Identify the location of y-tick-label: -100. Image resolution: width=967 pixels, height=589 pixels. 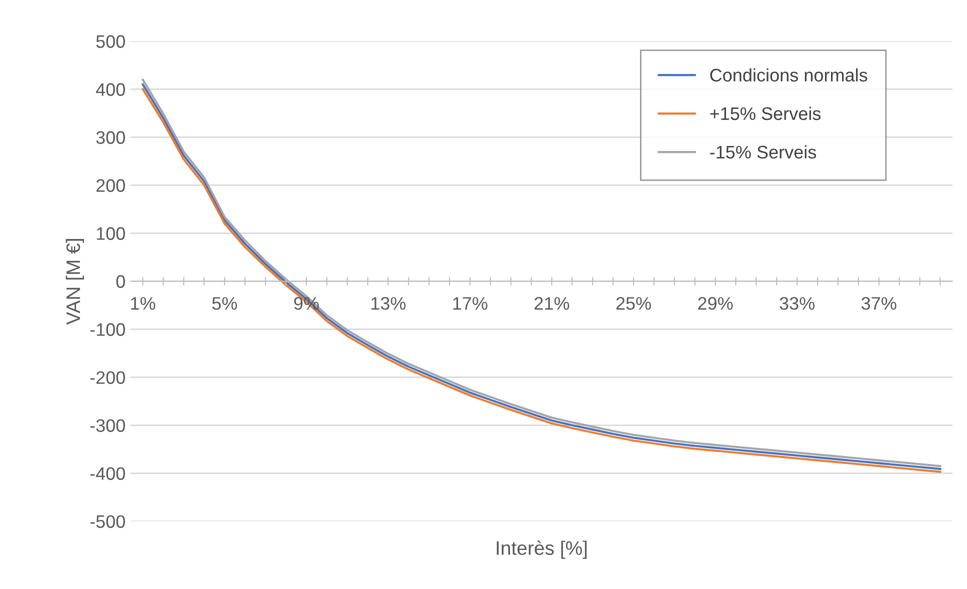
(107, 329).